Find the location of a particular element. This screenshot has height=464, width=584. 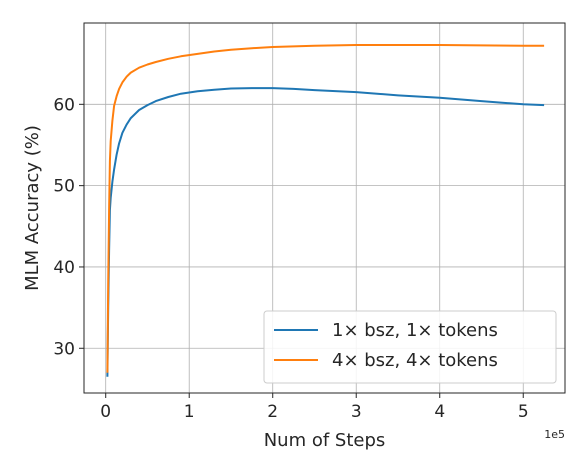

y-tick-label: 50 is located at coordinates (64, 187).